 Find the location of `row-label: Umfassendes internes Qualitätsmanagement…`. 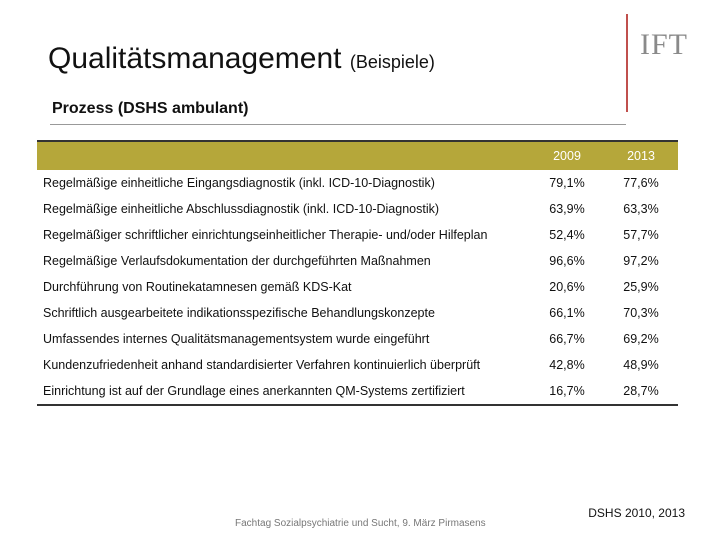

row-label: Umfassendes internes Qualitätsmanagement… is located at coordinates (236, 339).